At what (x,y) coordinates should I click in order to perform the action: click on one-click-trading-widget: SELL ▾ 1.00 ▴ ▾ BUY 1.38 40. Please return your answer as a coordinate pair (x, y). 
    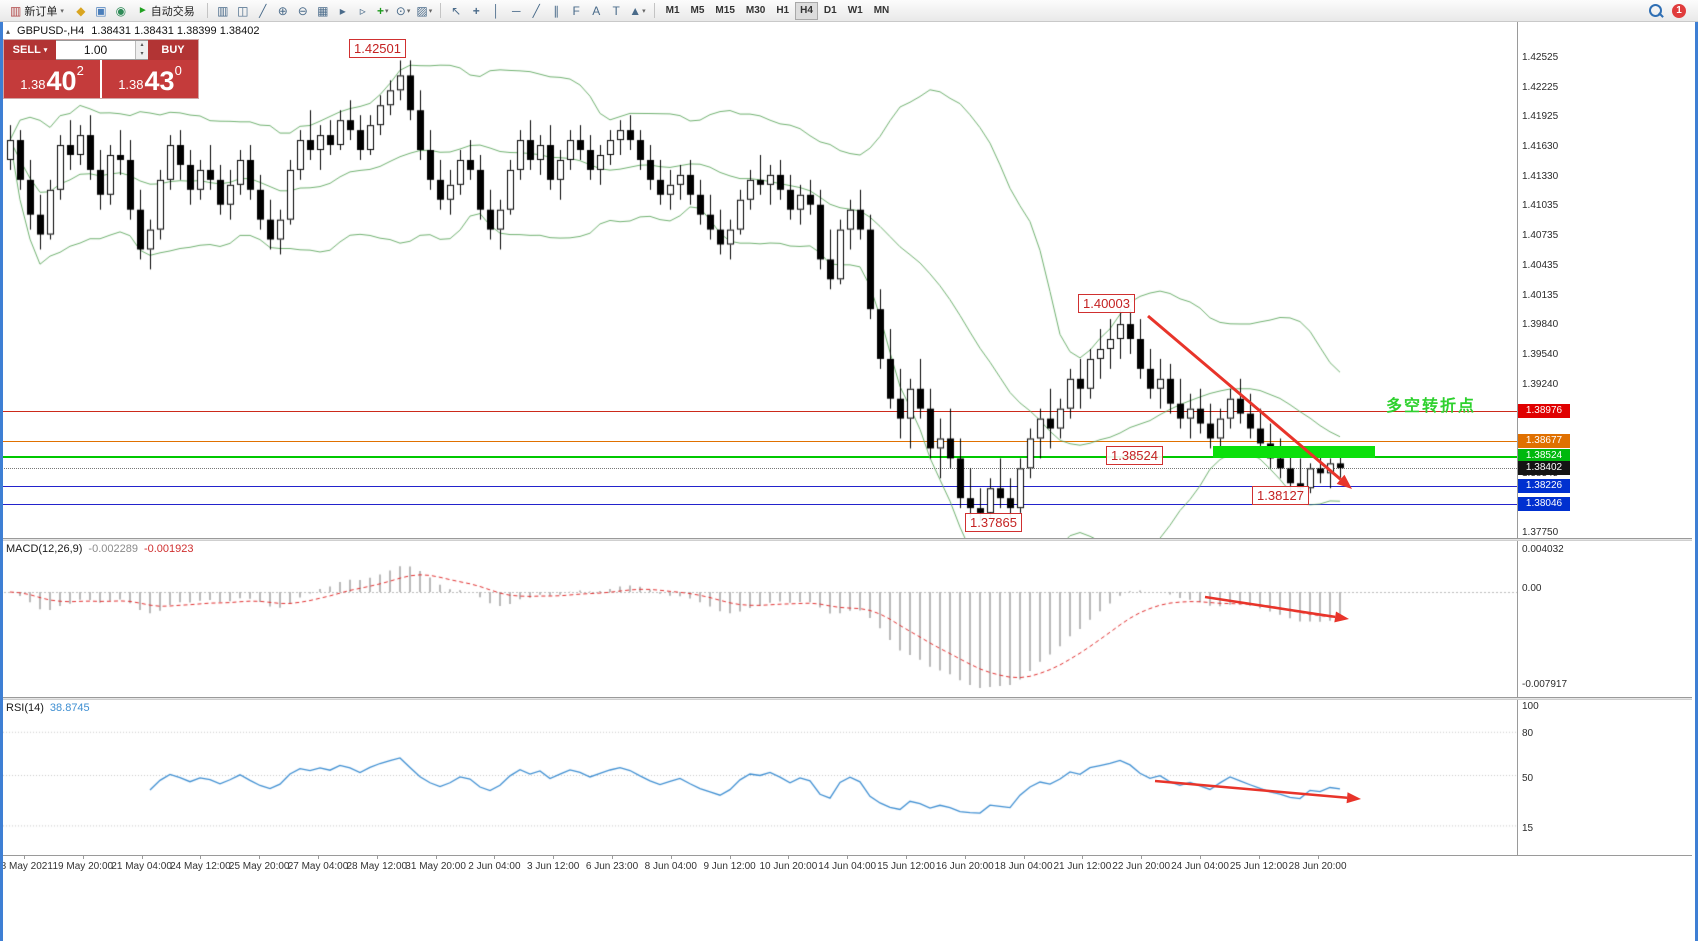
    Looking at the image, I should click on (101, 69).